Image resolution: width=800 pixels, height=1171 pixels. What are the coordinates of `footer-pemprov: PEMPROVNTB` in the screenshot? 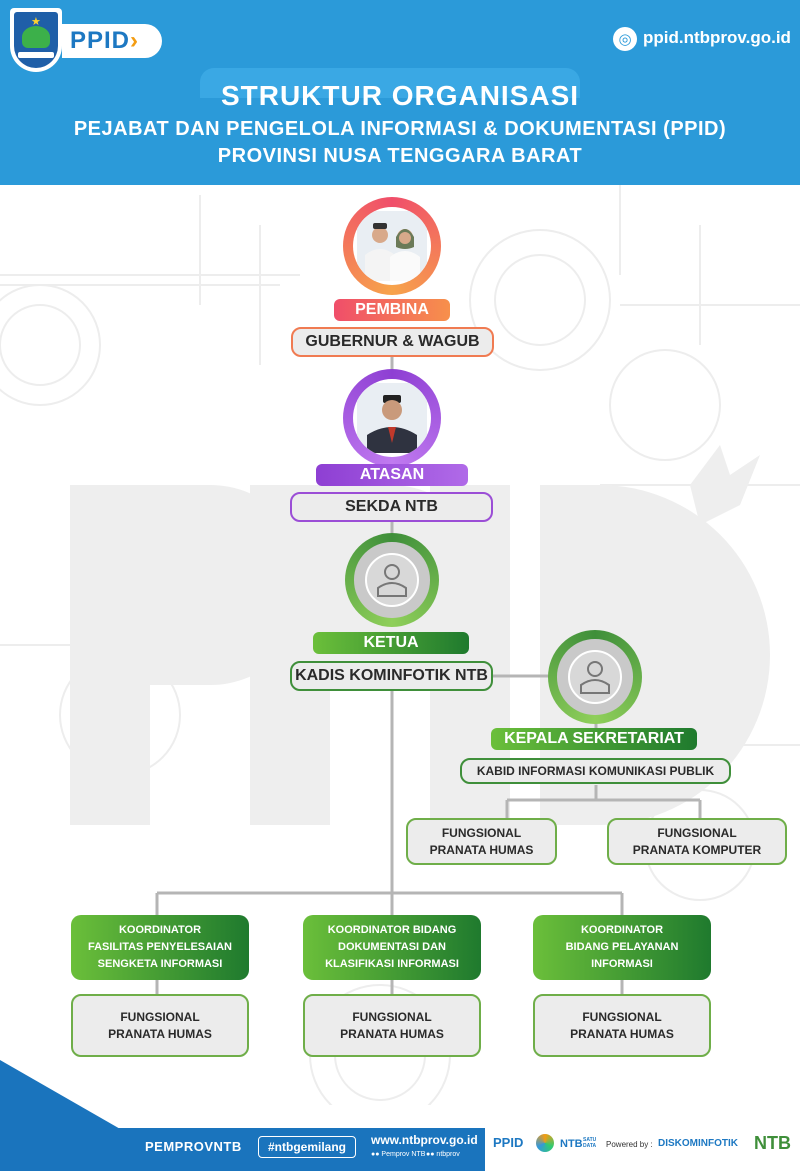 It's located at (193, 1146).